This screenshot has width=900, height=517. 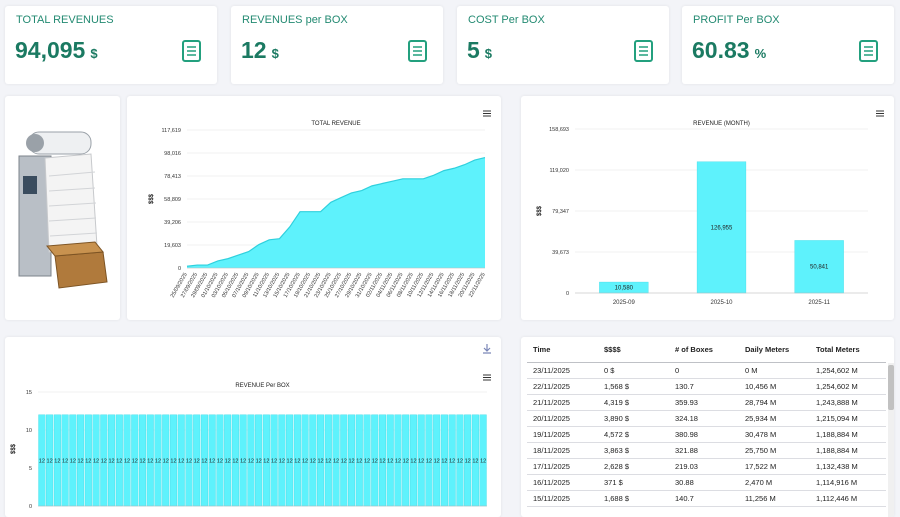 What do you see at coordinates (686, 450) in the screenshot?
I see `table-cell: 321.88` at bounding box center [686, 450].